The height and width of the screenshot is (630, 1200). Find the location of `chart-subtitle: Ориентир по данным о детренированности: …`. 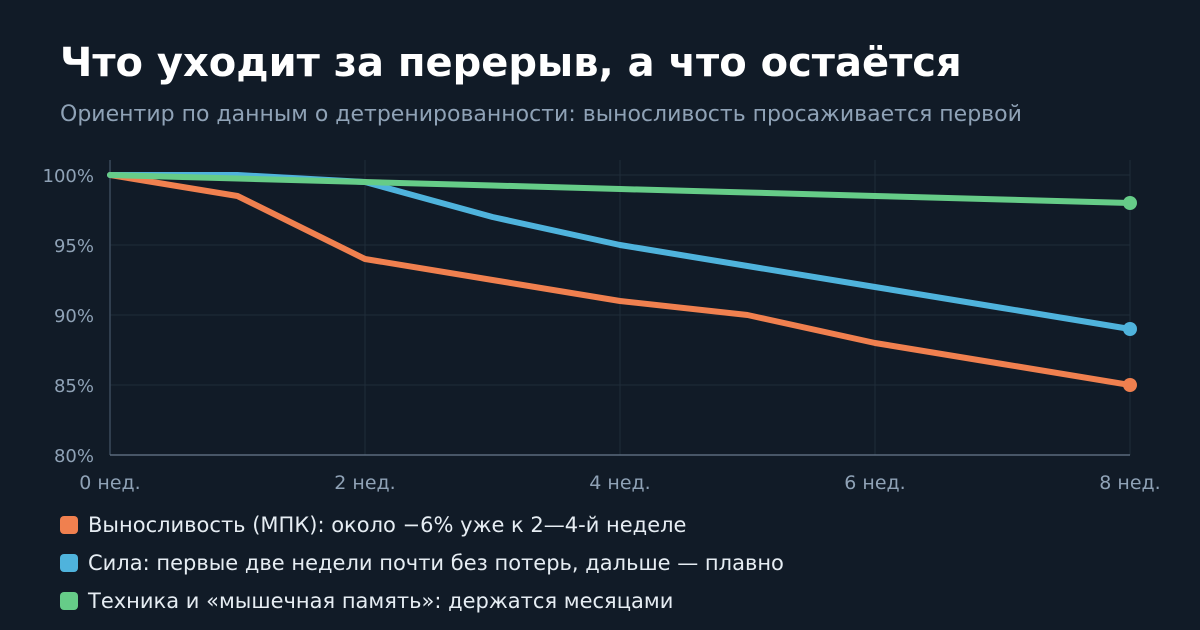

chart-subtitle: Ориентир по данным о детренированности: … is located at coordinates (541, 114).